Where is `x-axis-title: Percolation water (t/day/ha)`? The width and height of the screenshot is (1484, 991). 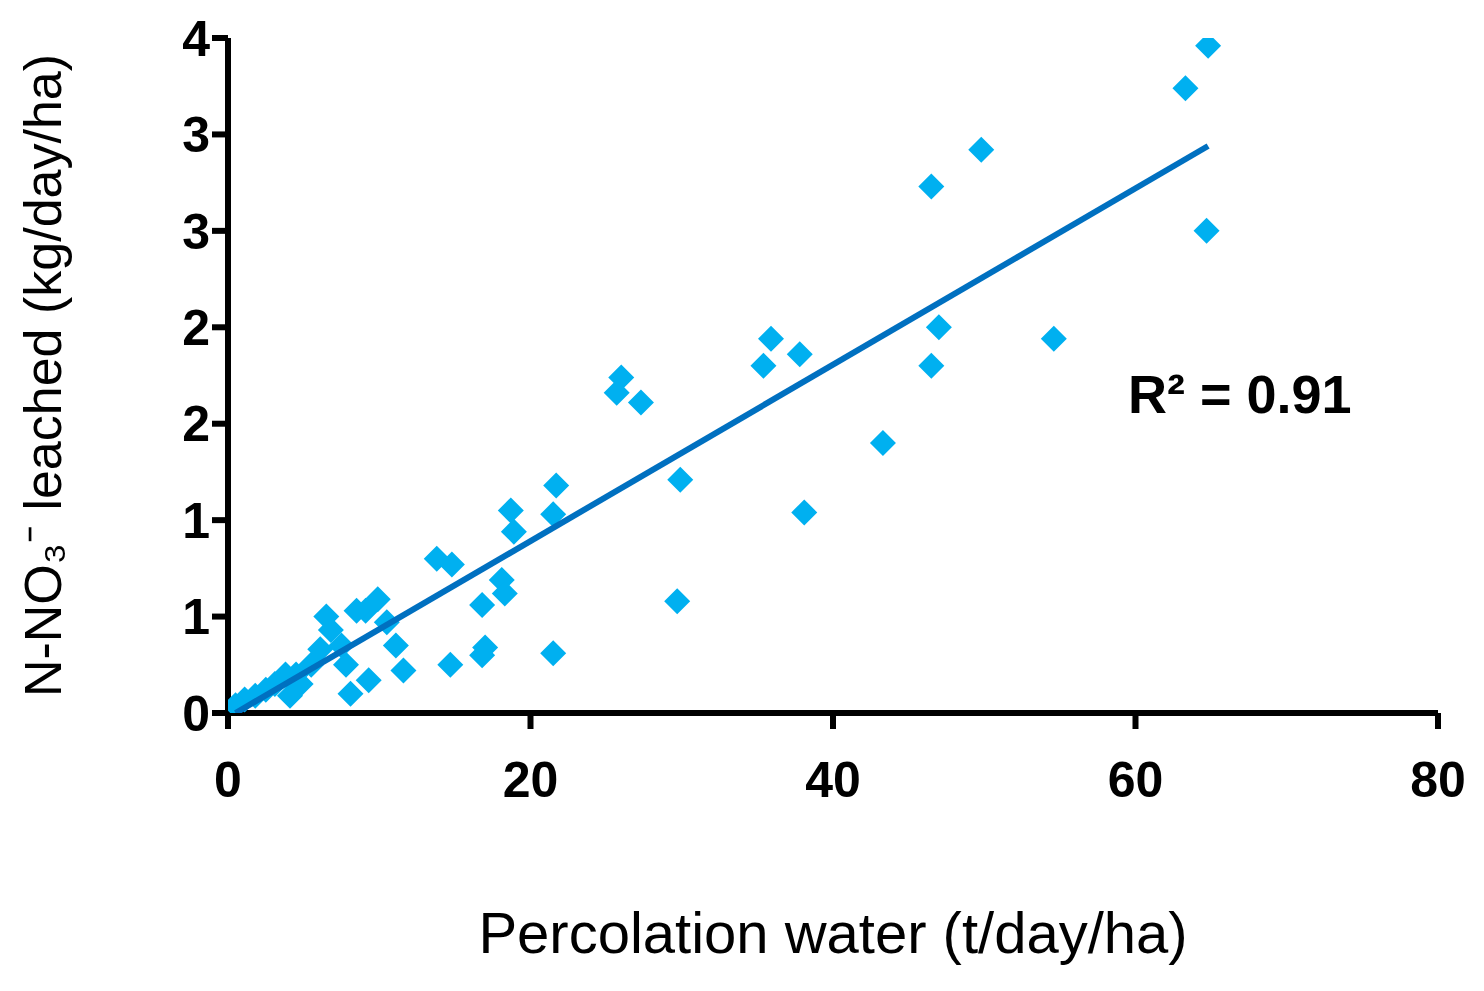
x-axis-title: Percolation water (t/day/ha) is located at coordinates (833, 932).